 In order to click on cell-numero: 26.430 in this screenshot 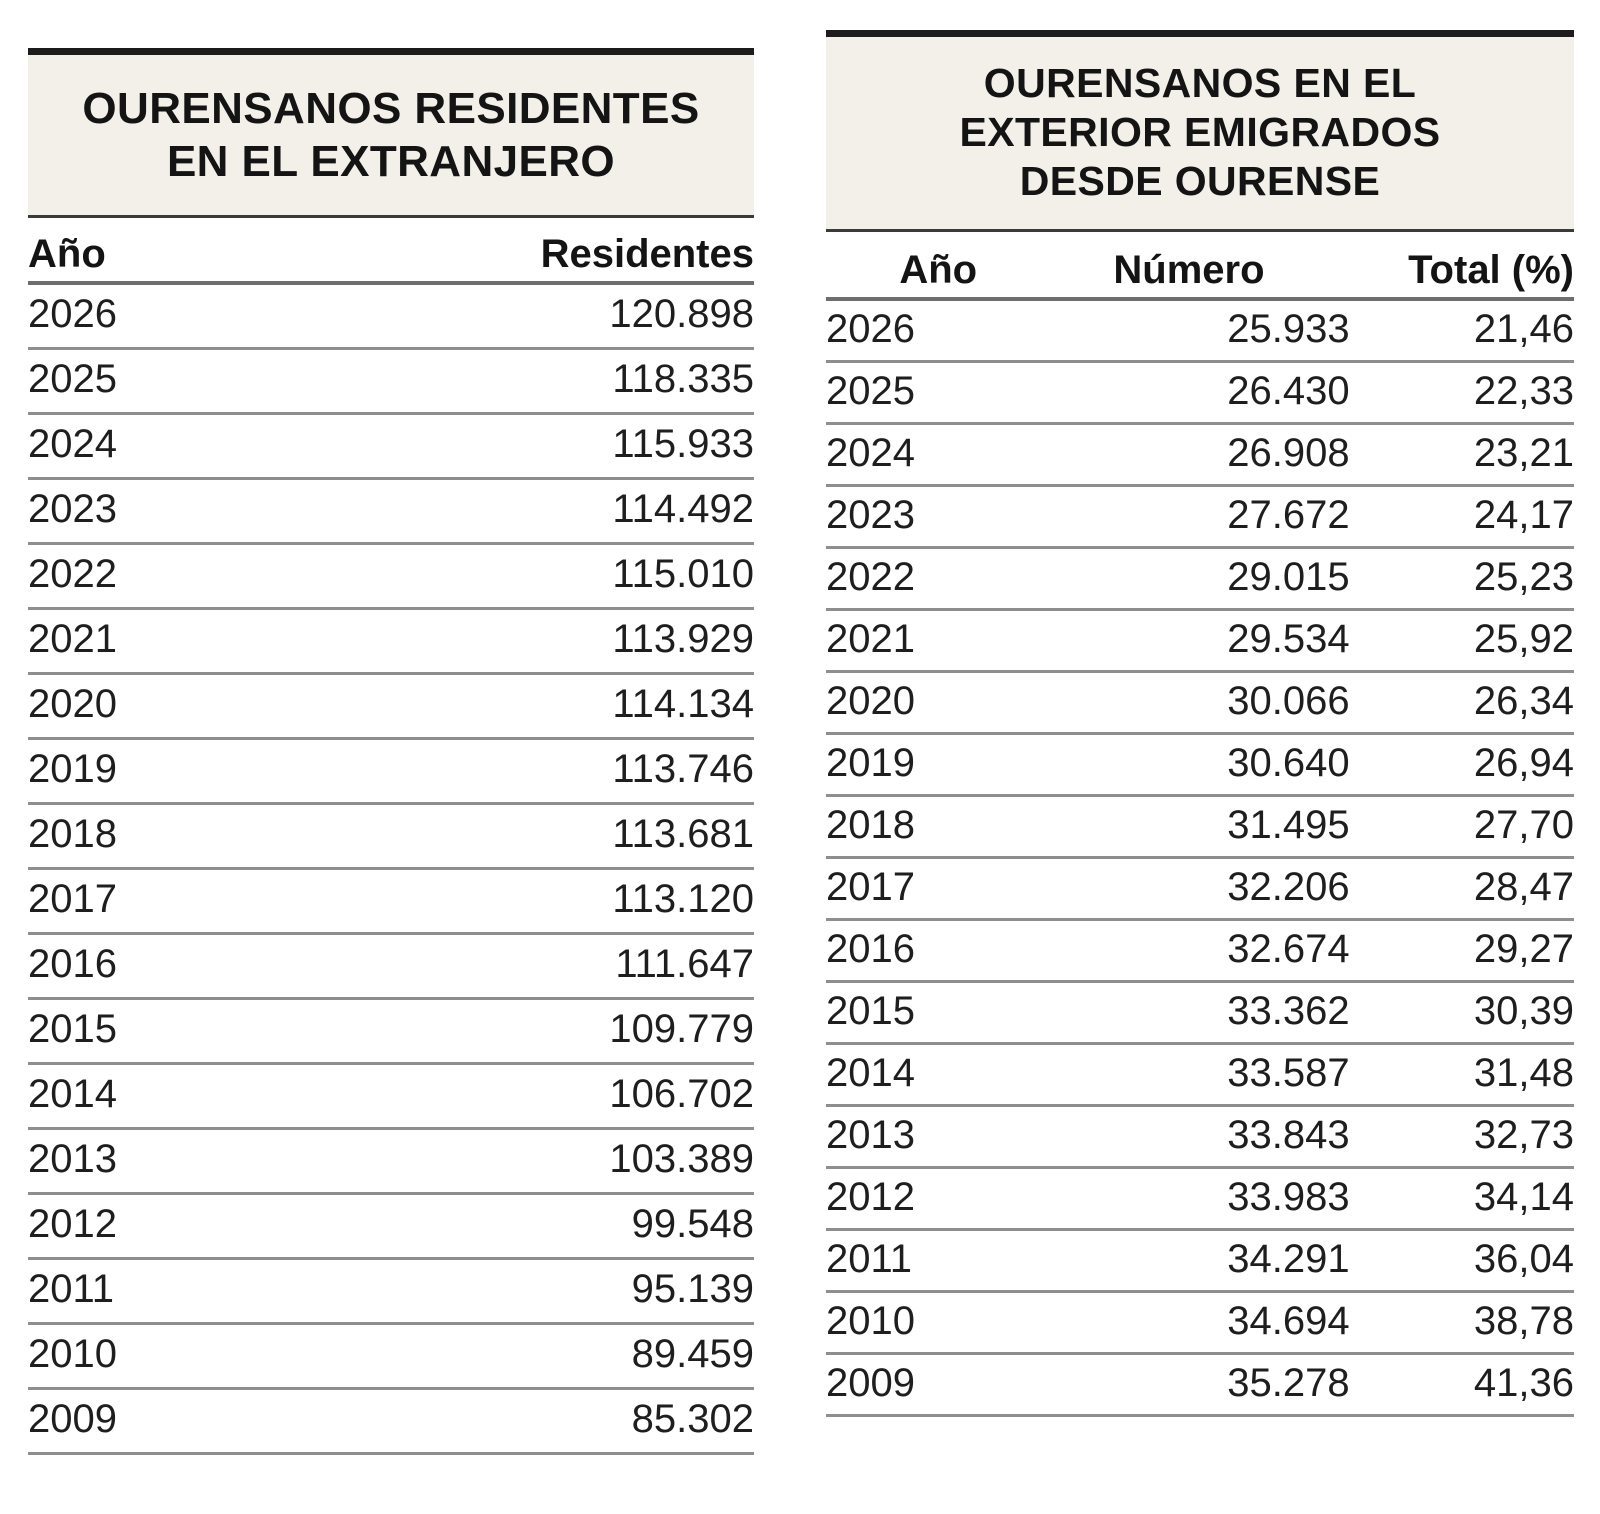, I will do `click(1200, 393)`.